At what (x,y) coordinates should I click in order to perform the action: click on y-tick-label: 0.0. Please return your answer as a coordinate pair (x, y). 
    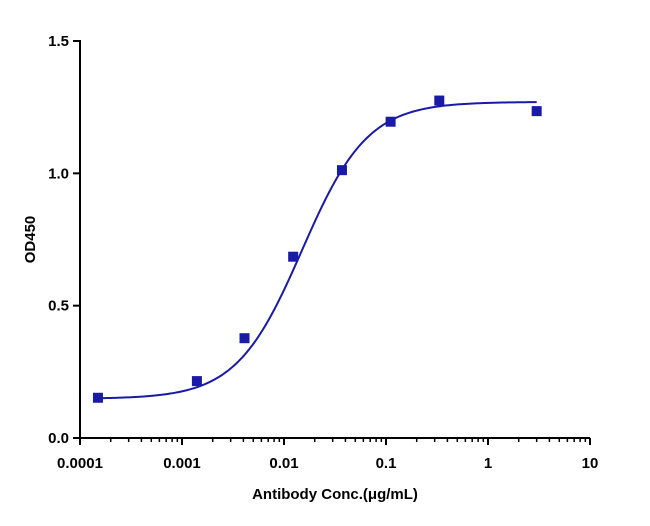
    Looking at the image, I should click on (58, 438).